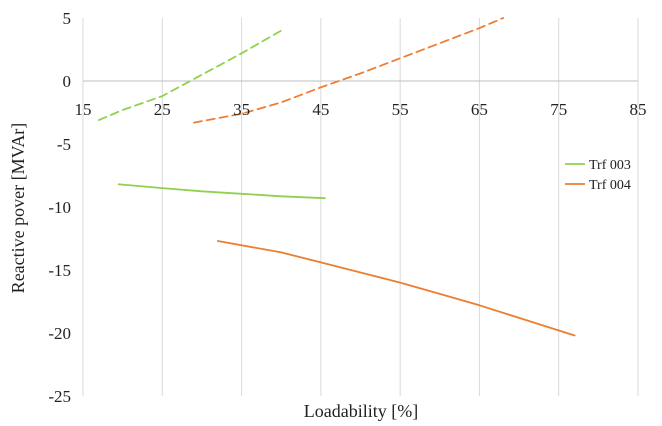 This screenshot has height=426, width=662. Describe the element at coordinates (59, 333) in the screenshot. I see `y-tick-label: -20` at that location.